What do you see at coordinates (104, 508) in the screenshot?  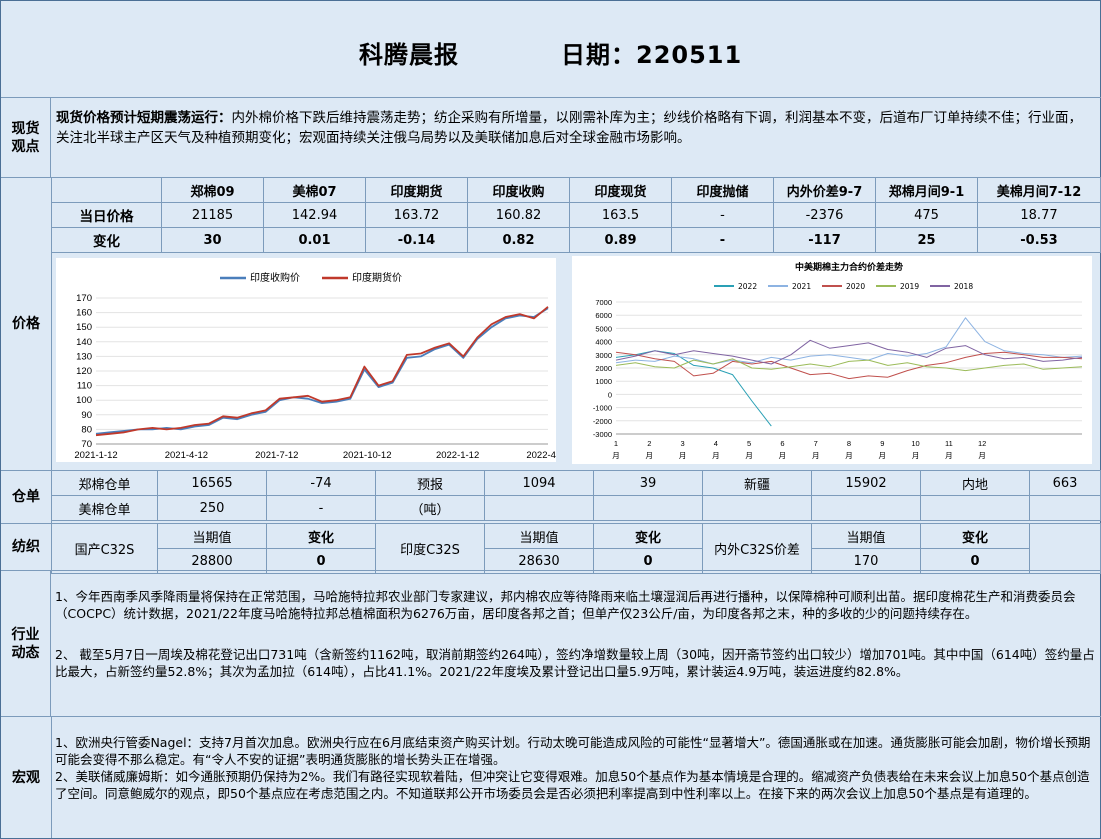 I see `cell: 美棉仓单` at bounding box center [104, 508].